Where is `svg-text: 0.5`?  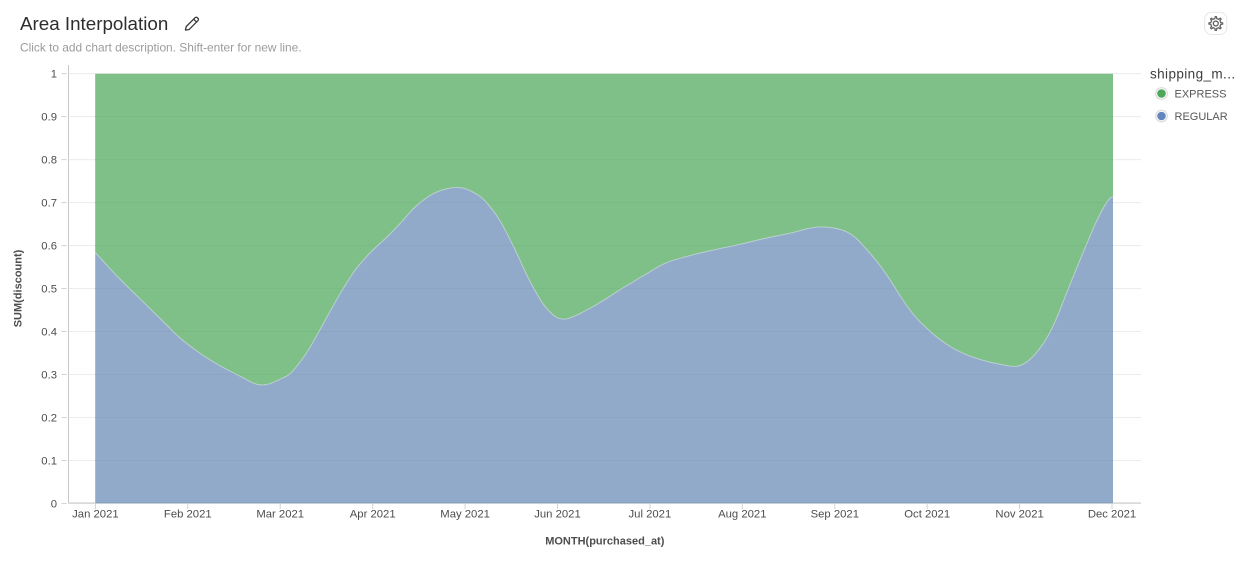
svg-text: 0.5 is located at coordinates (49, 289).